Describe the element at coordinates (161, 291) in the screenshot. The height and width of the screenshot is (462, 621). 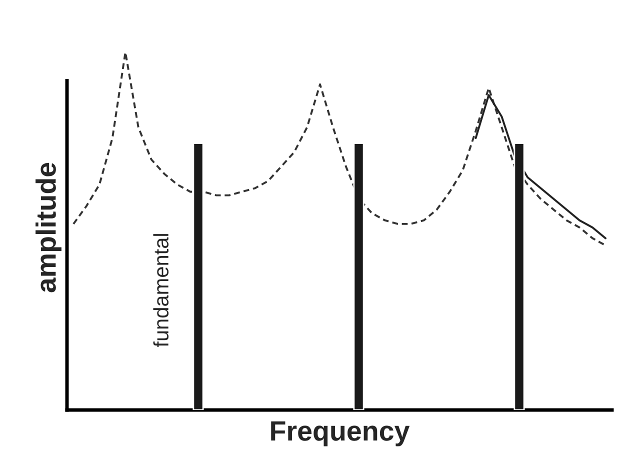
I see `annotation: fundamental` at that location.